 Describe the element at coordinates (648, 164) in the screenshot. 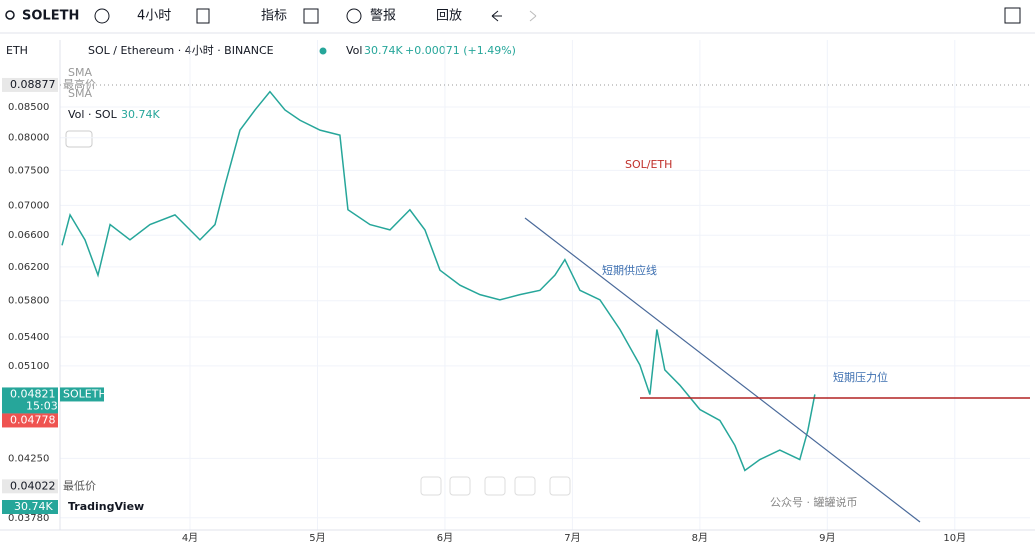

I see `chart-title: SOL/ETH` at that location.